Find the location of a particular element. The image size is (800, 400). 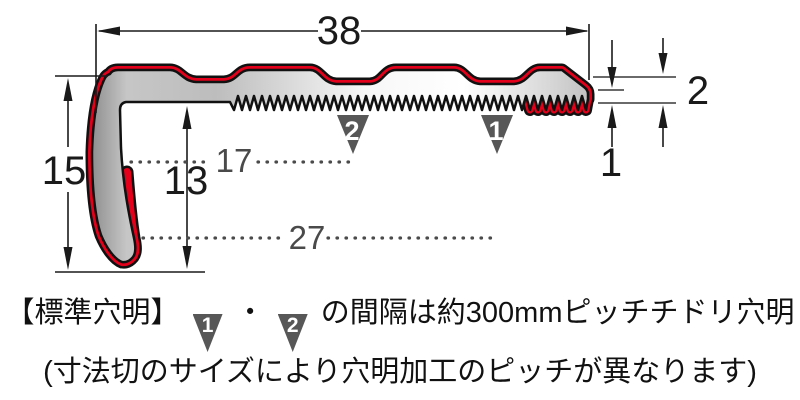

dim-arrows-right is located at coordinates (637, 92).